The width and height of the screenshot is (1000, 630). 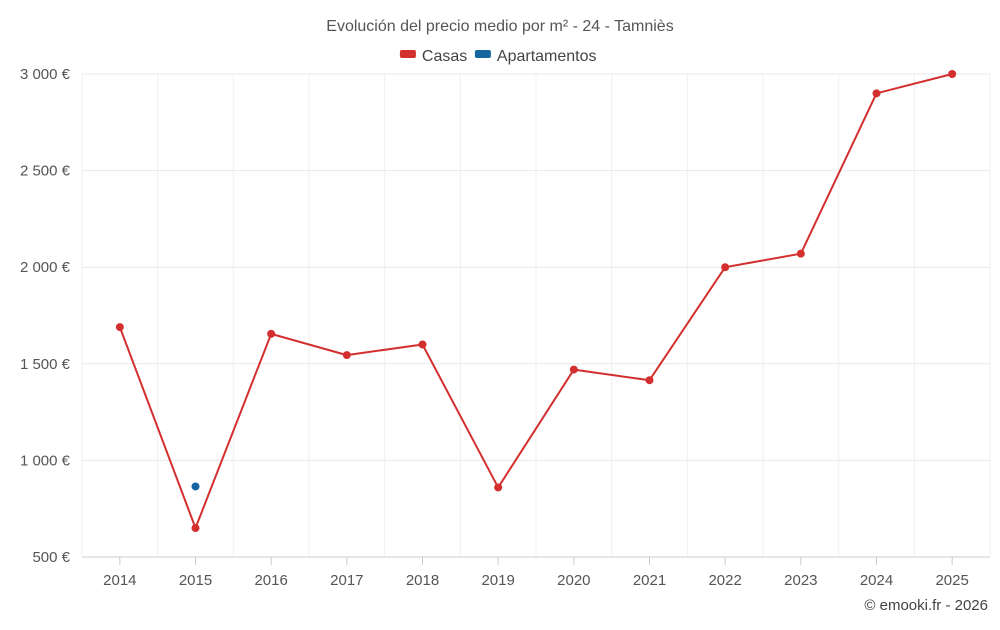 I want to click on y-axis: 500 € 1 000 € 1 500 € 2 000 € 2 500 € 3 000 €, so click(x=45, y=316).